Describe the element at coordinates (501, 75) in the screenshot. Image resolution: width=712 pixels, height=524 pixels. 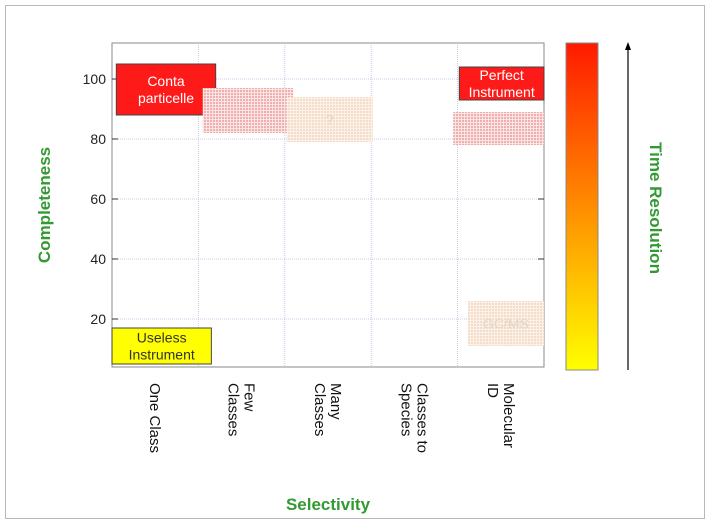
I see `region-label-perfect: Perfect` at that location.